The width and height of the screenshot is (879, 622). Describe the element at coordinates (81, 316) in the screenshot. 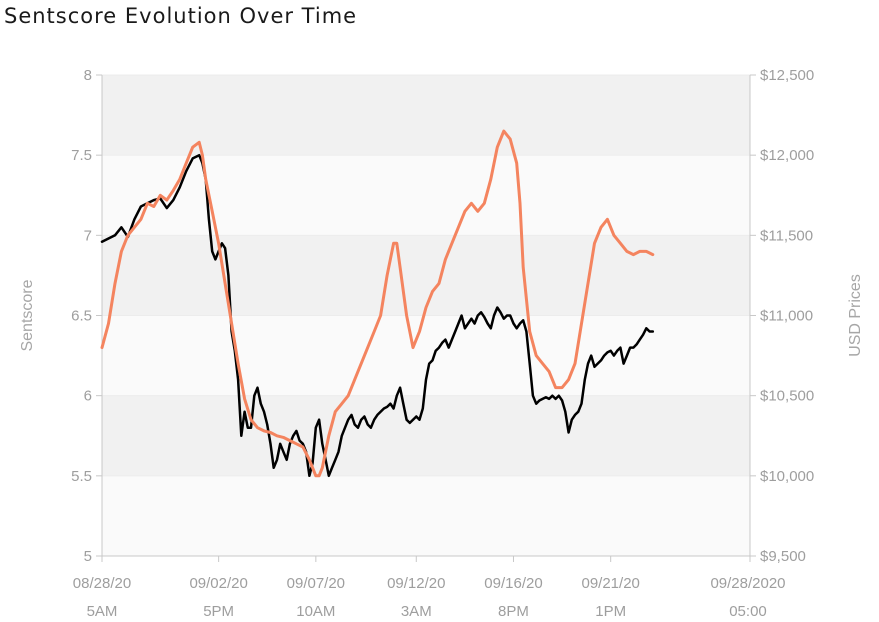

I see `y-tick-label: 6.5` at that location.